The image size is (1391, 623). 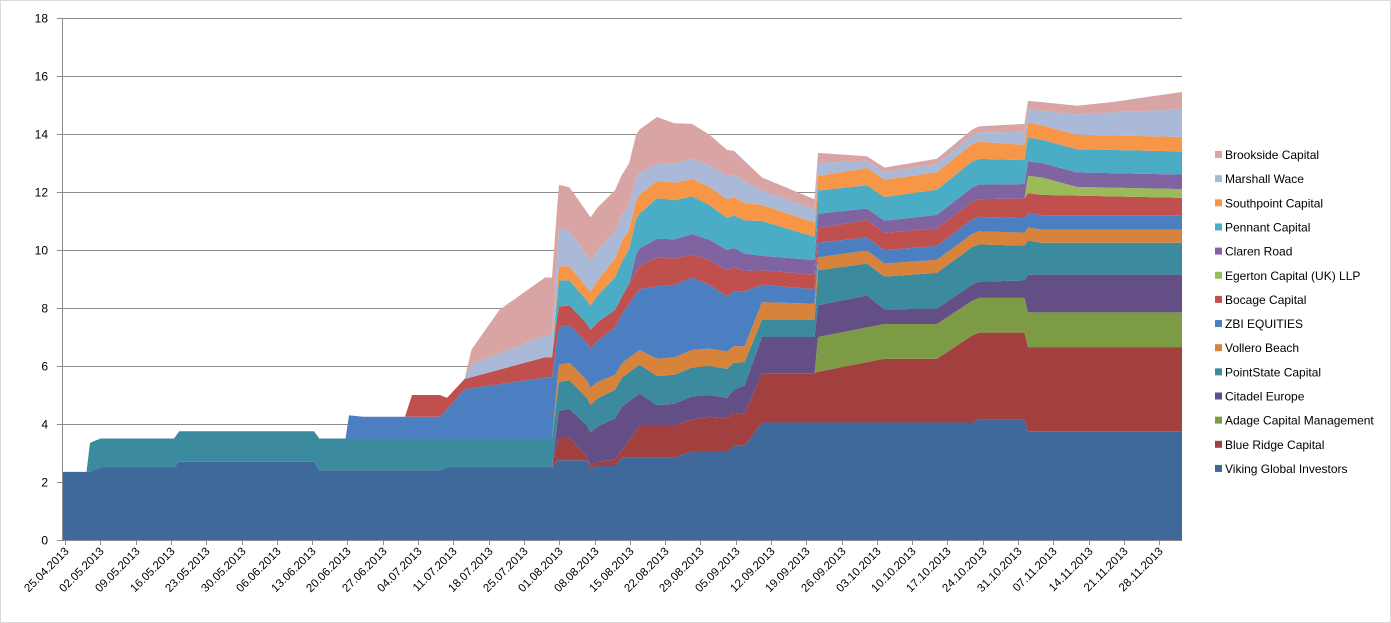 What do you see at coordinates (1265, 300) in the screenshot?
I see `legend-label: Bocage Capital` at bounding box center [1265, 300].